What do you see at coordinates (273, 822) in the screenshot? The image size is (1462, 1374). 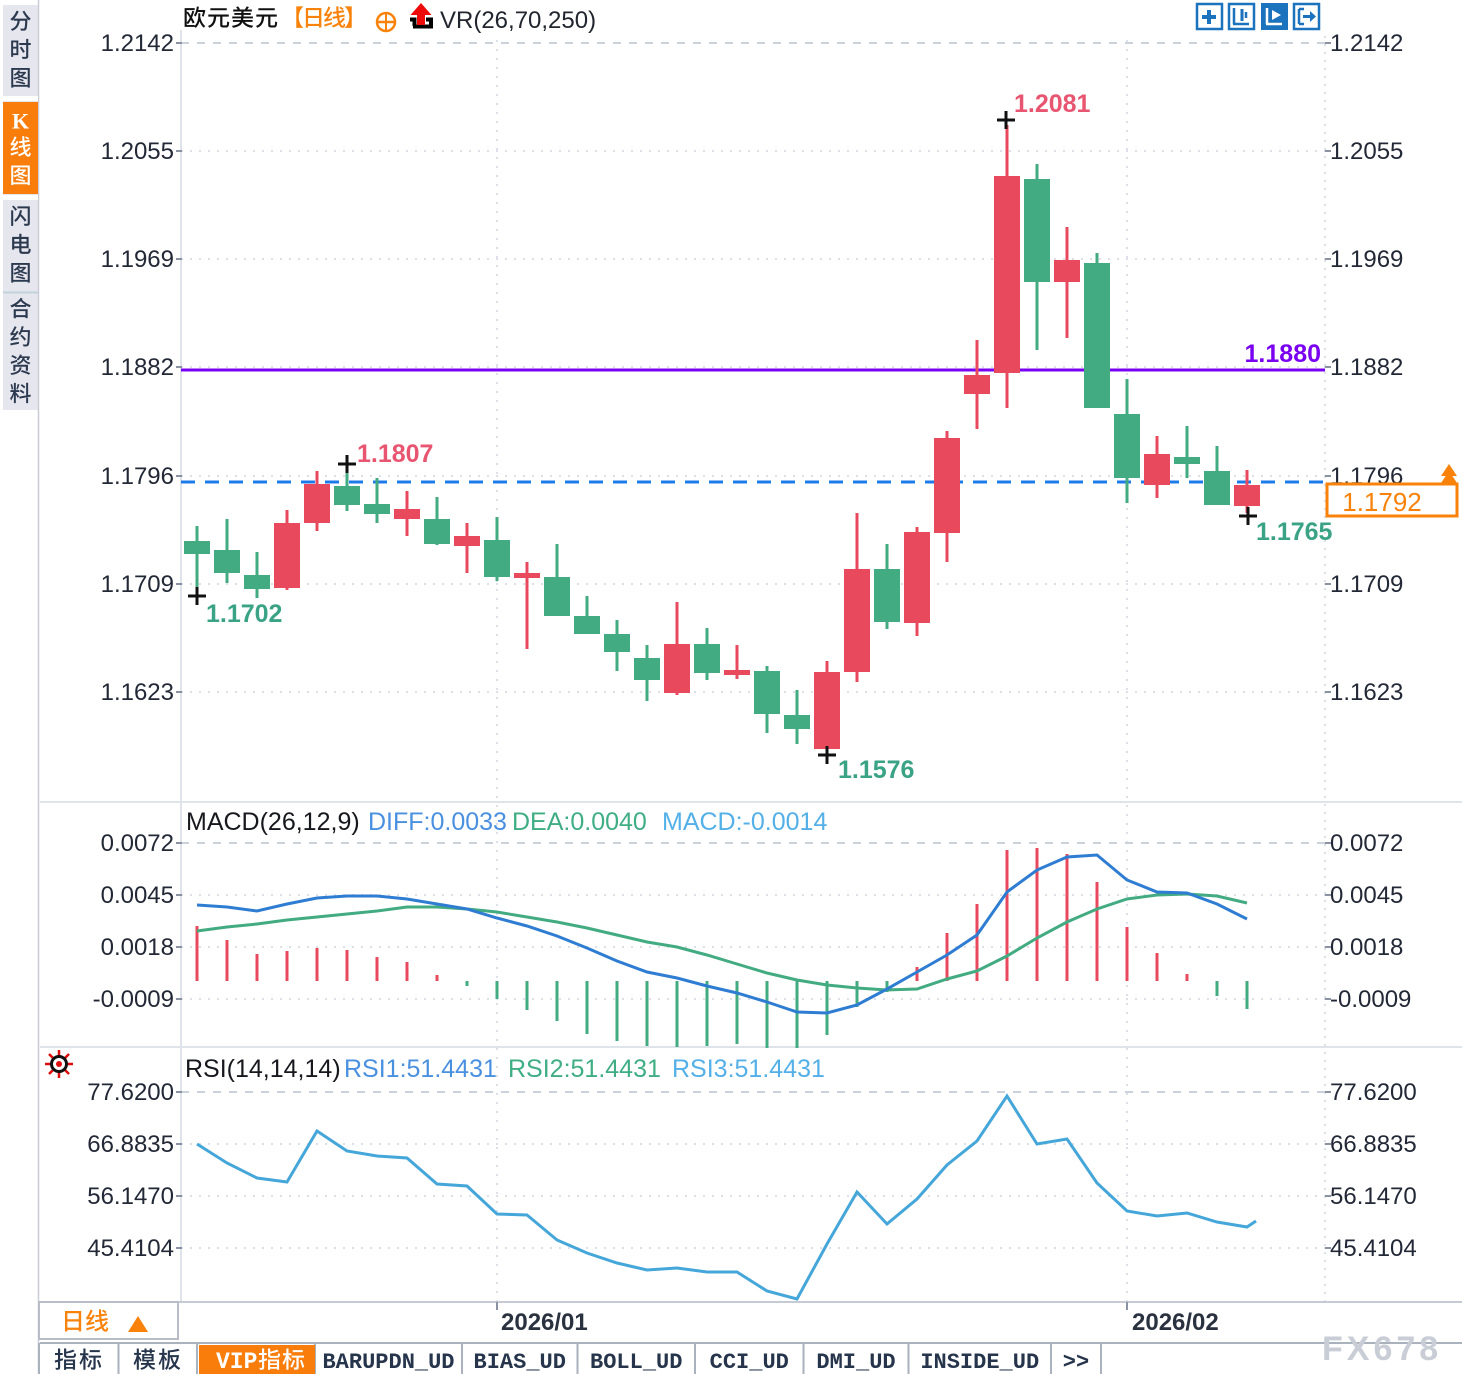 I see `svg-text: MACD(26,12,9)` at bounding box center [273, 822].